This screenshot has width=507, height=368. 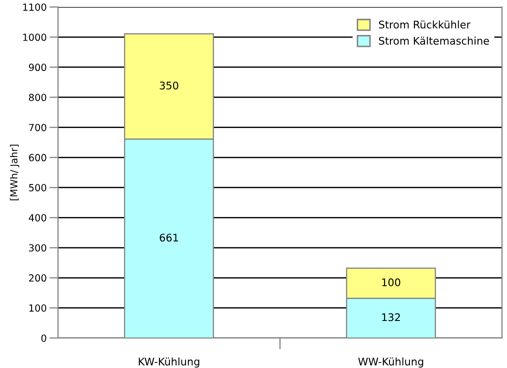 I want to click on data-label: 100, so click(x=391, y=282).